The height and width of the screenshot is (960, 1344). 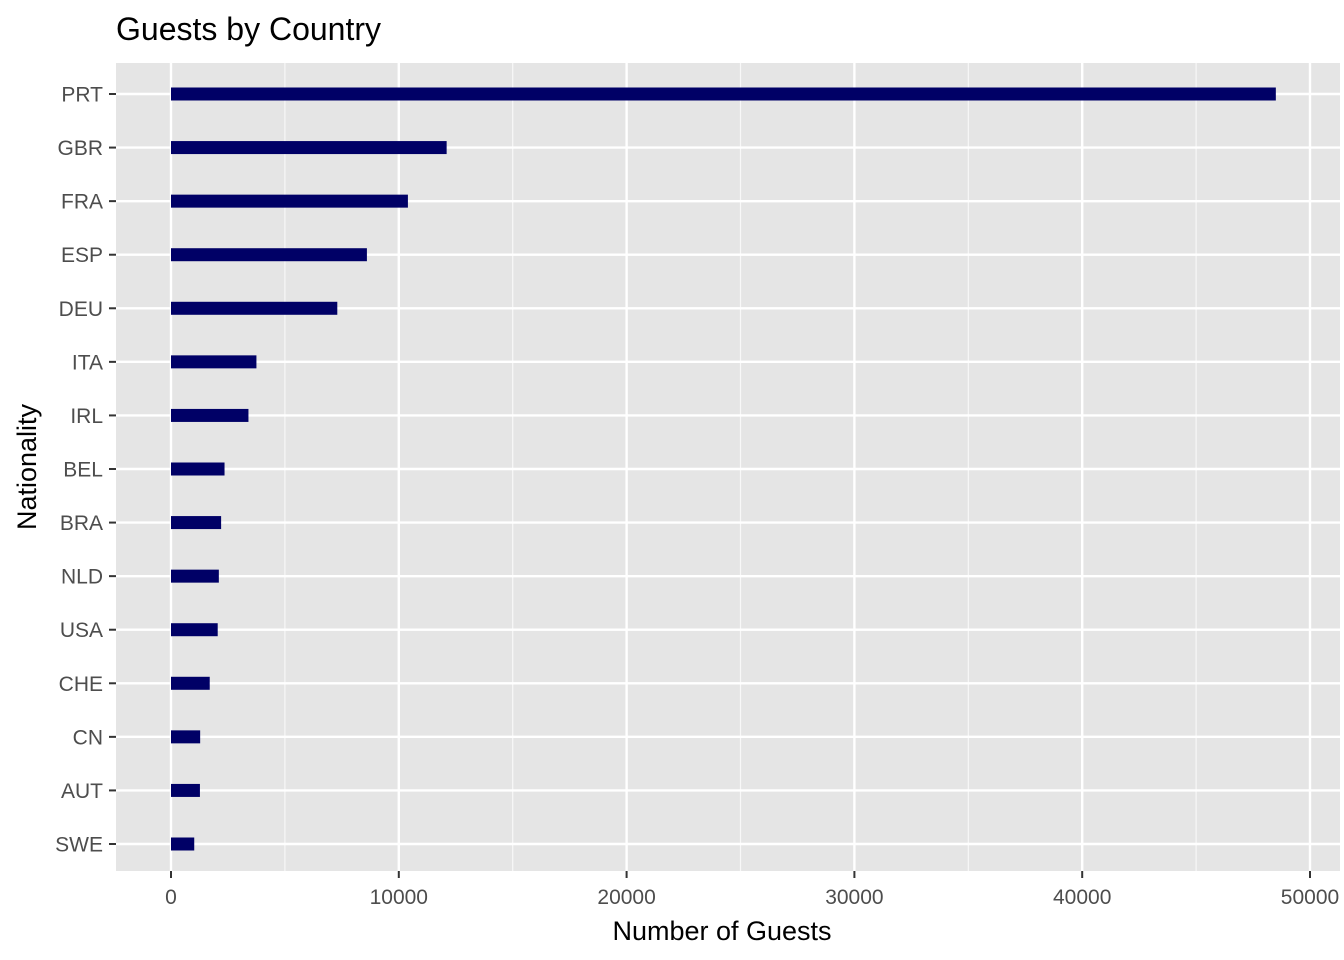 What do you see at coordinates (79, 845) in the screenshot?
I see `y-tick-label: SWE` at bounding box center [79, 845].